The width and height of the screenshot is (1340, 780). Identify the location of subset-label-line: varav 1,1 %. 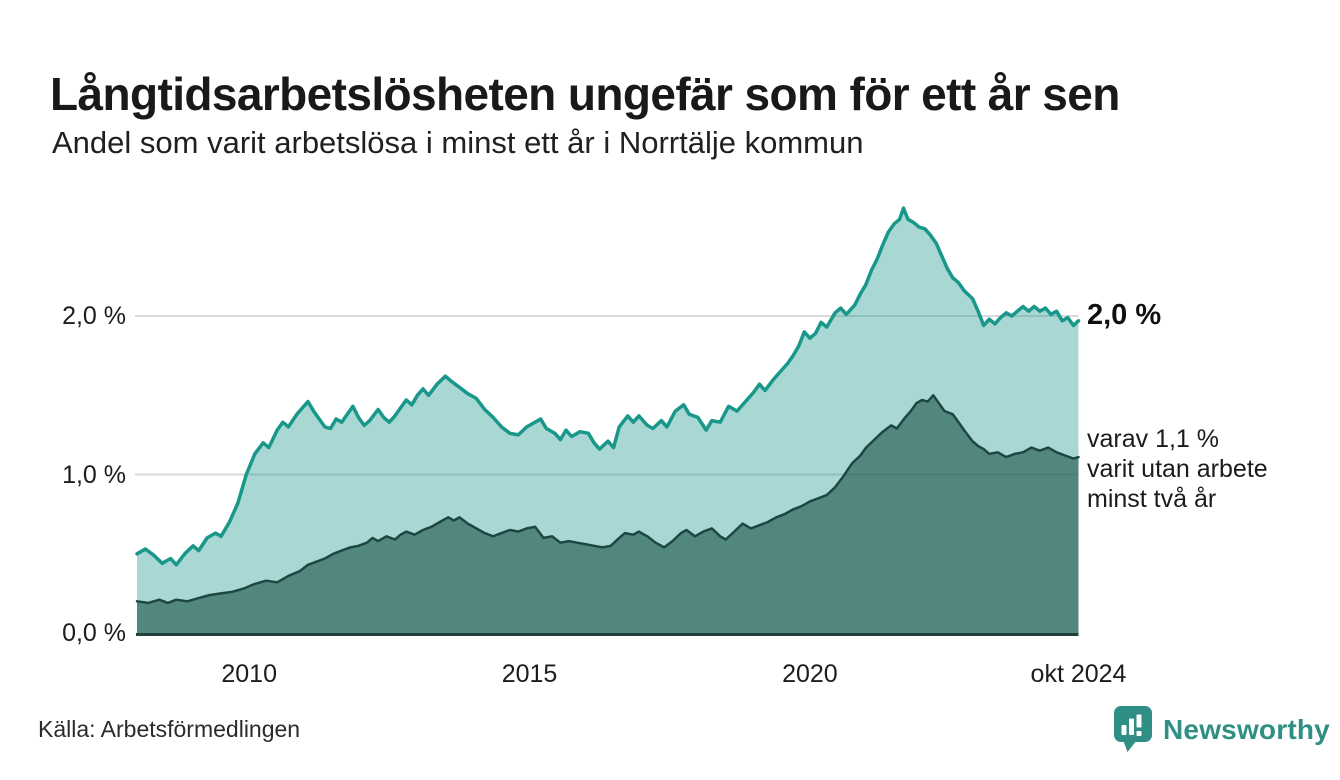
(1153, 439).